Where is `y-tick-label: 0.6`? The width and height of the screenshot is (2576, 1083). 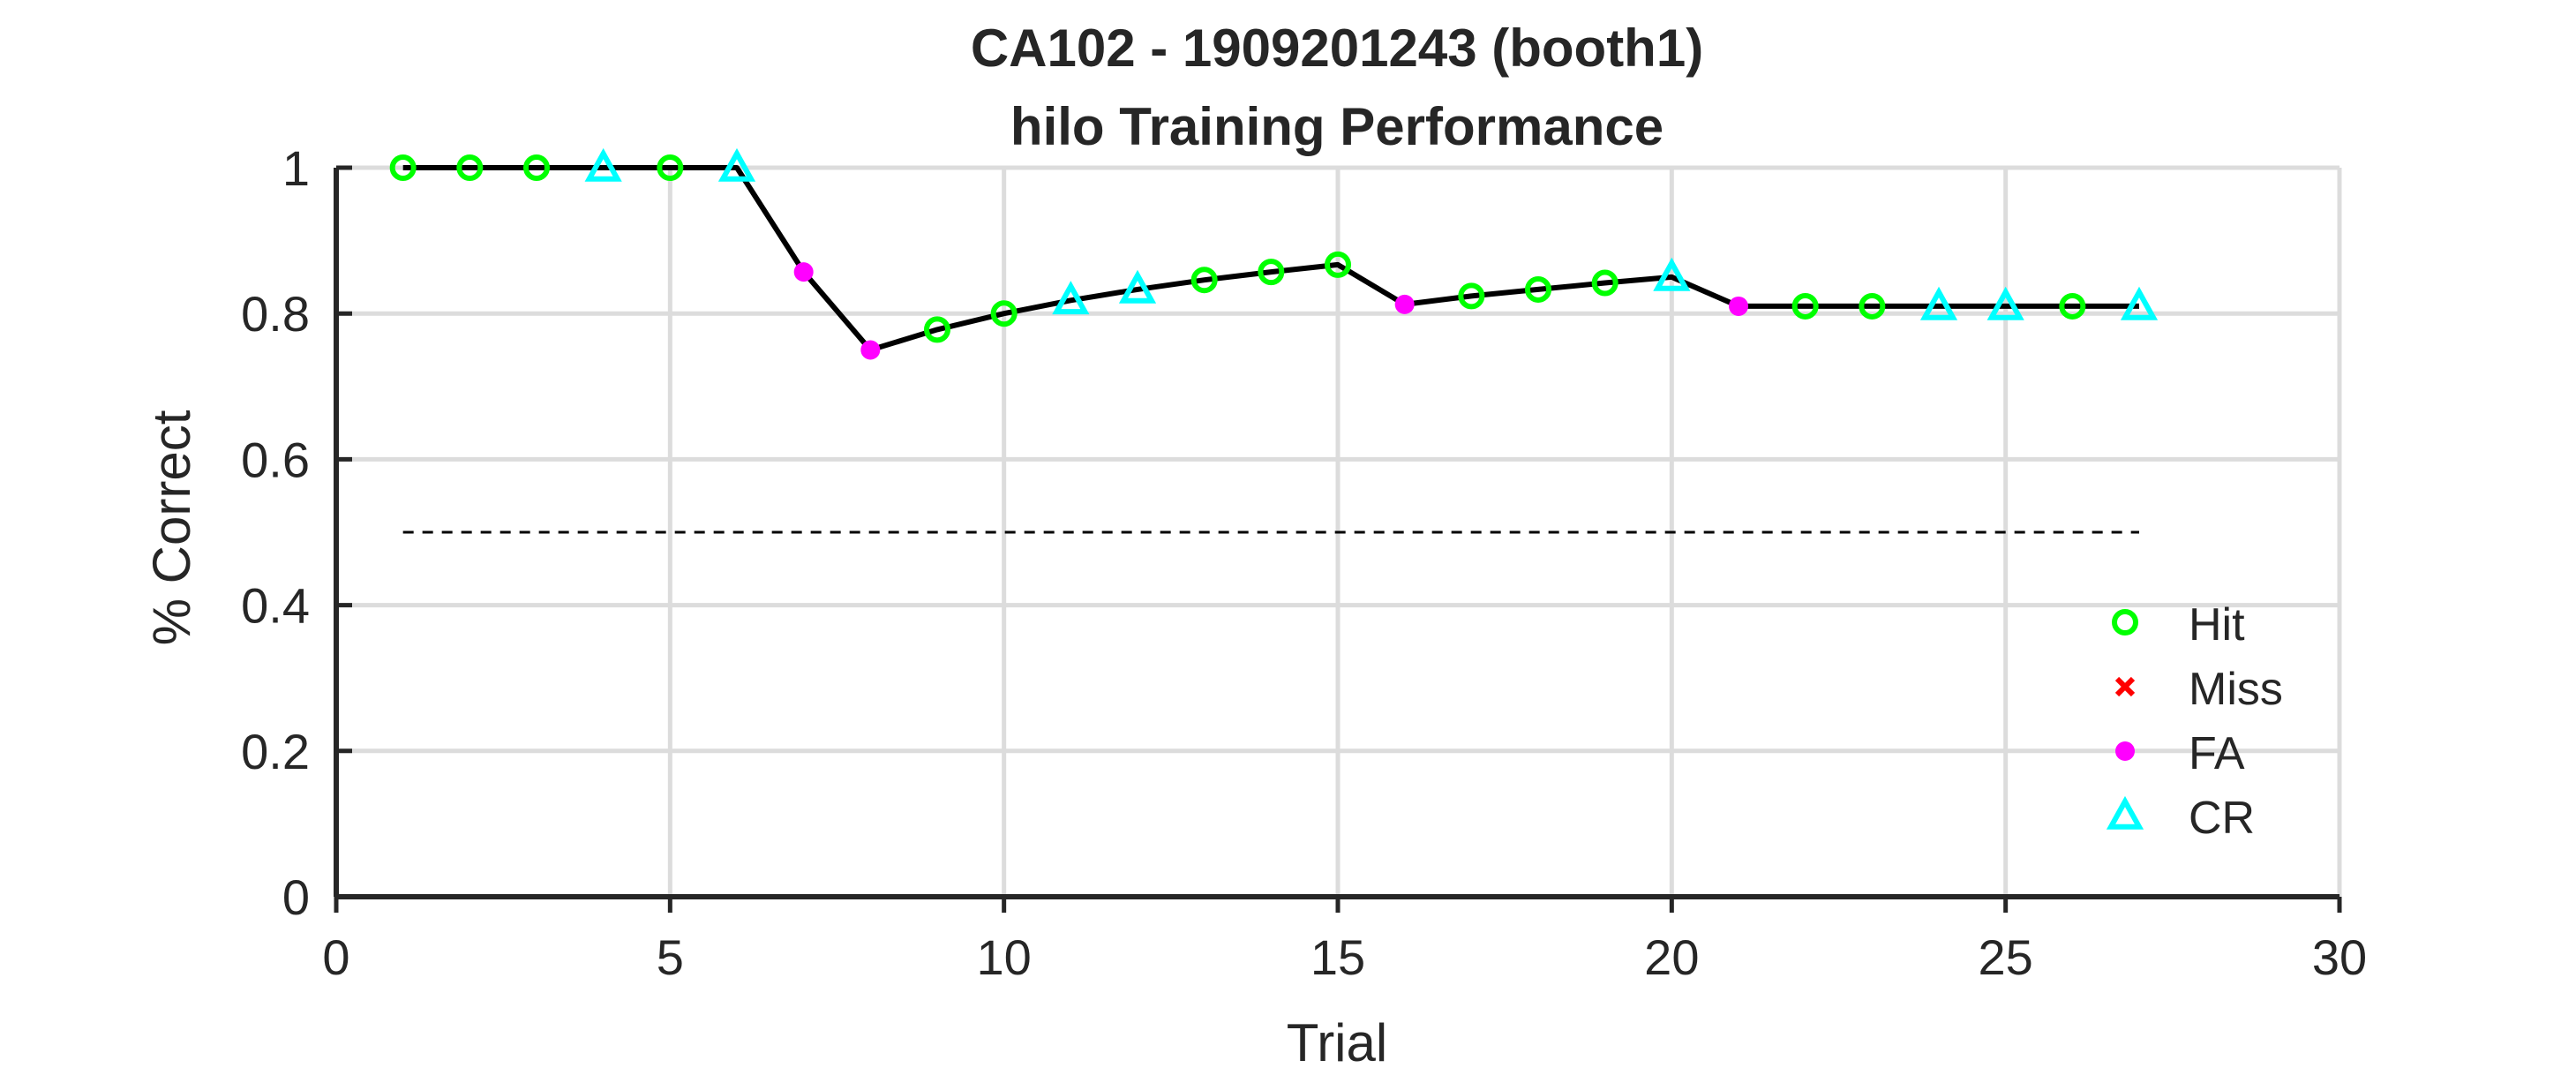 y-tick-label: 0.6 is located at coordinates (275, 459).